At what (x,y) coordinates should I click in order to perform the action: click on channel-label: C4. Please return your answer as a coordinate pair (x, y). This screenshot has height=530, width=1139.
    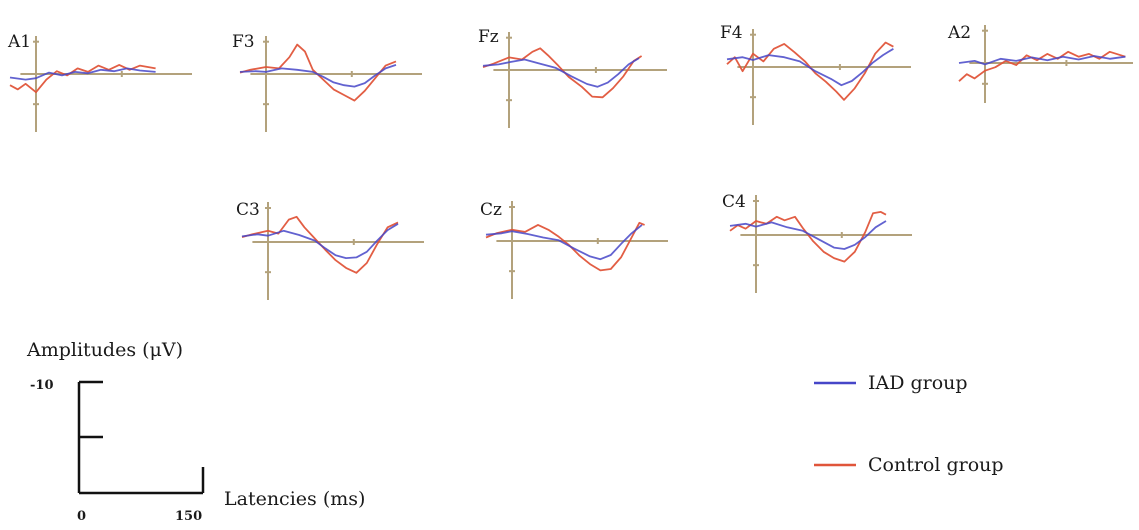
    Looking at the image, I should click on (734, 202).